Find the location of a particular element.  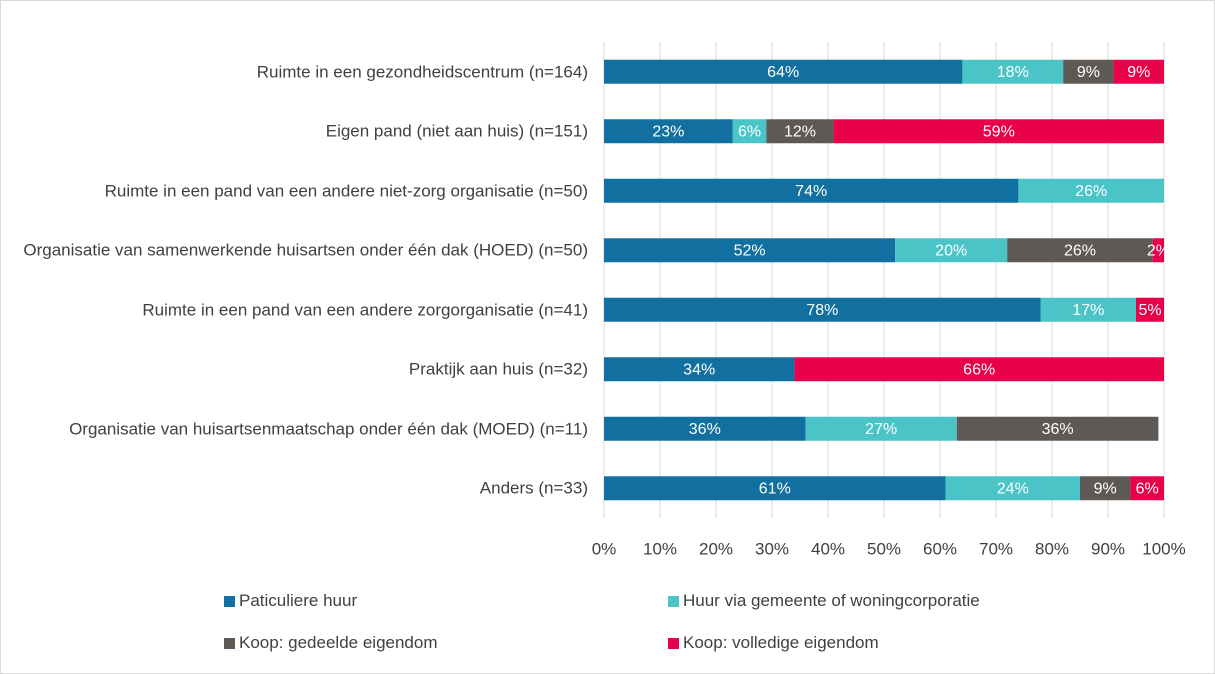

data-label: 5% is located at coordinates (1149, 310).